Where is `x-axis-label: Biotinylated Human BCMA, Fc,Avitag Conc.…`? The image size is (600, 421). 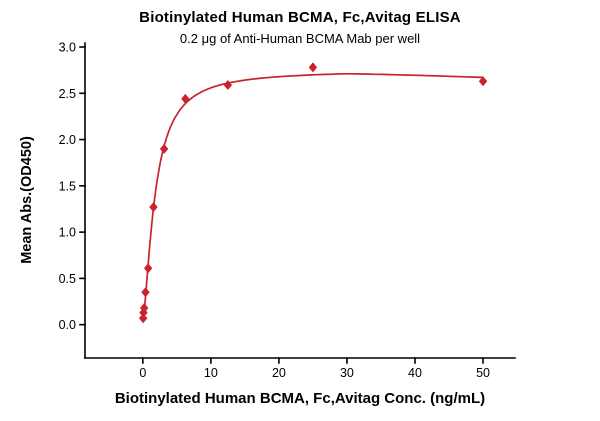
x-axis-label: Biotinylated Human BCMA, Fc,Avitag Conc.… is located at coordinates (300, 398).